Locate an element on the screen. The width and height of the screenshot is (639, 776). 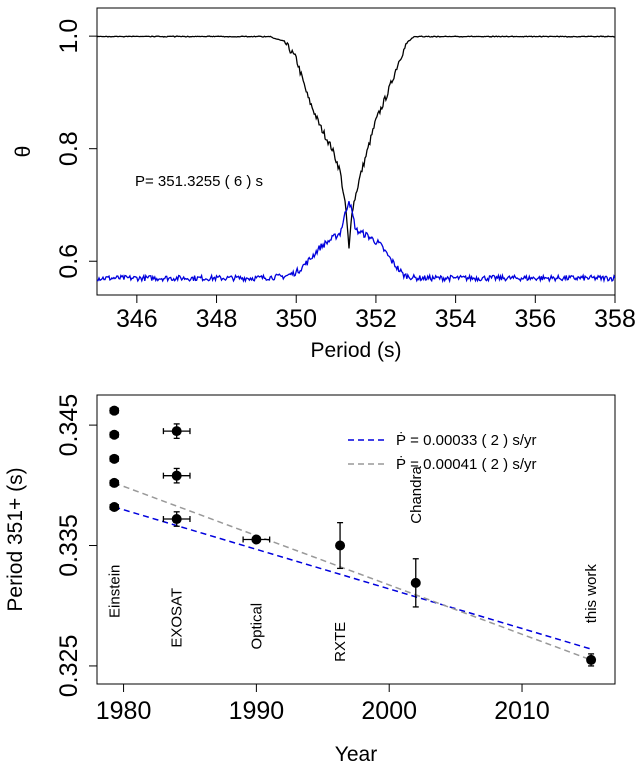
top-y-axis-label: θ is located at coordinates (23, 152).